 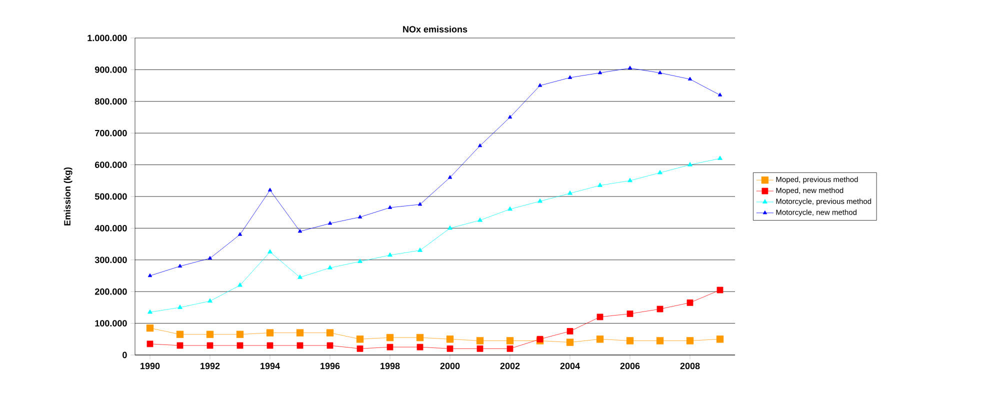 What do you see at coordinates (111, 323) in the screenshot?
I see `y-tick-label: 100.000` at bounding box center [111, 323].